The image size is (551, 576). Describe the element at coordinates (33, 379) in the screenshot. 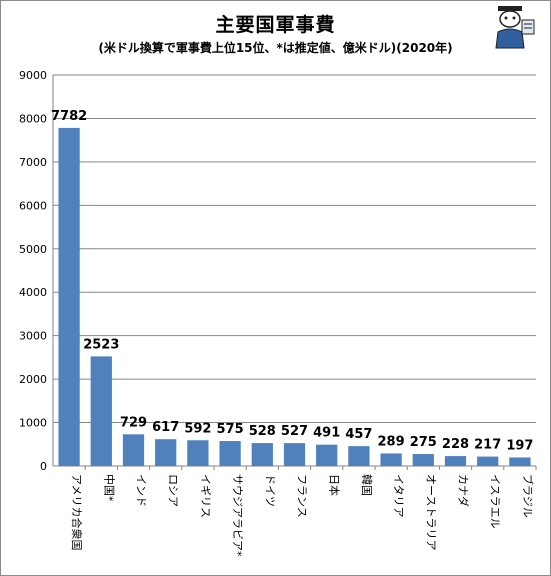

I see `y-tick-label: 2000` at that location.